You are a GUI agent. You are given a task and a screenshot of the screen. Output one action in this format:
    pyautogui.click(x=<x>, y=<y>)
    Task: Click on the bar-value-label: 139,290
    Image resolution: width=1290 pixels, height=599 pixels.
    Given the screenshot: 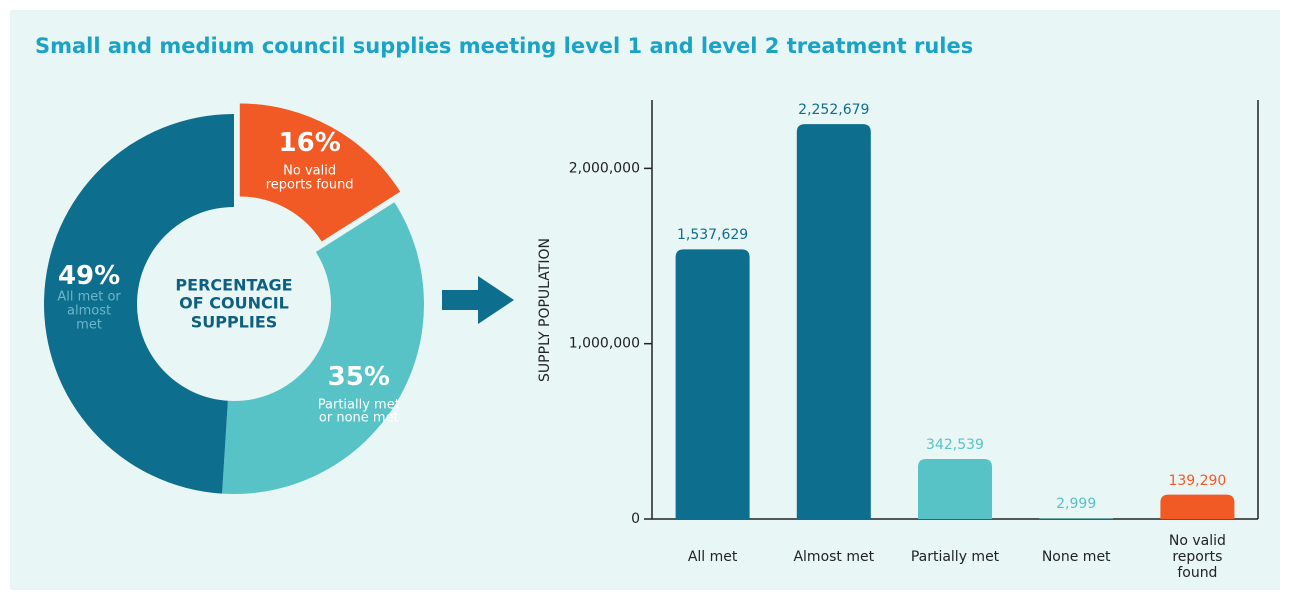 What is the action you would take?
    pyautogui.click(x=1197, y=480)
    